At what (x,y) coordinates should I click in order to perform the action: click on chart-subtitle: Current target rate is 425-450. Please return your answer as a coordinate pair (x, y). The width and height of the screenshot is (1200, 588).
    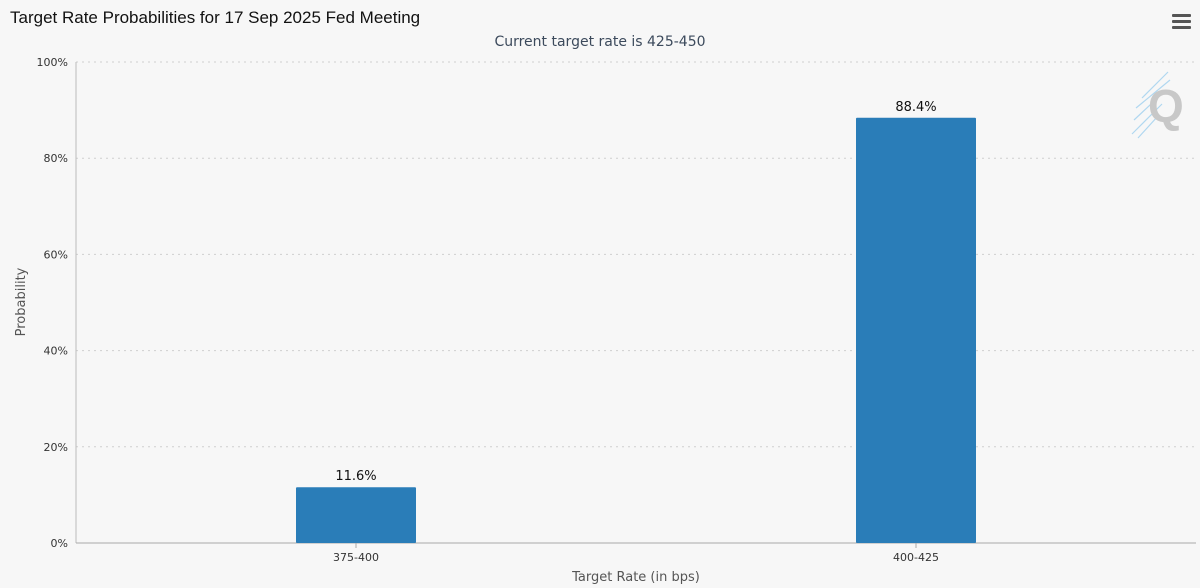
    Looking at the image, I should click on (600, 42).